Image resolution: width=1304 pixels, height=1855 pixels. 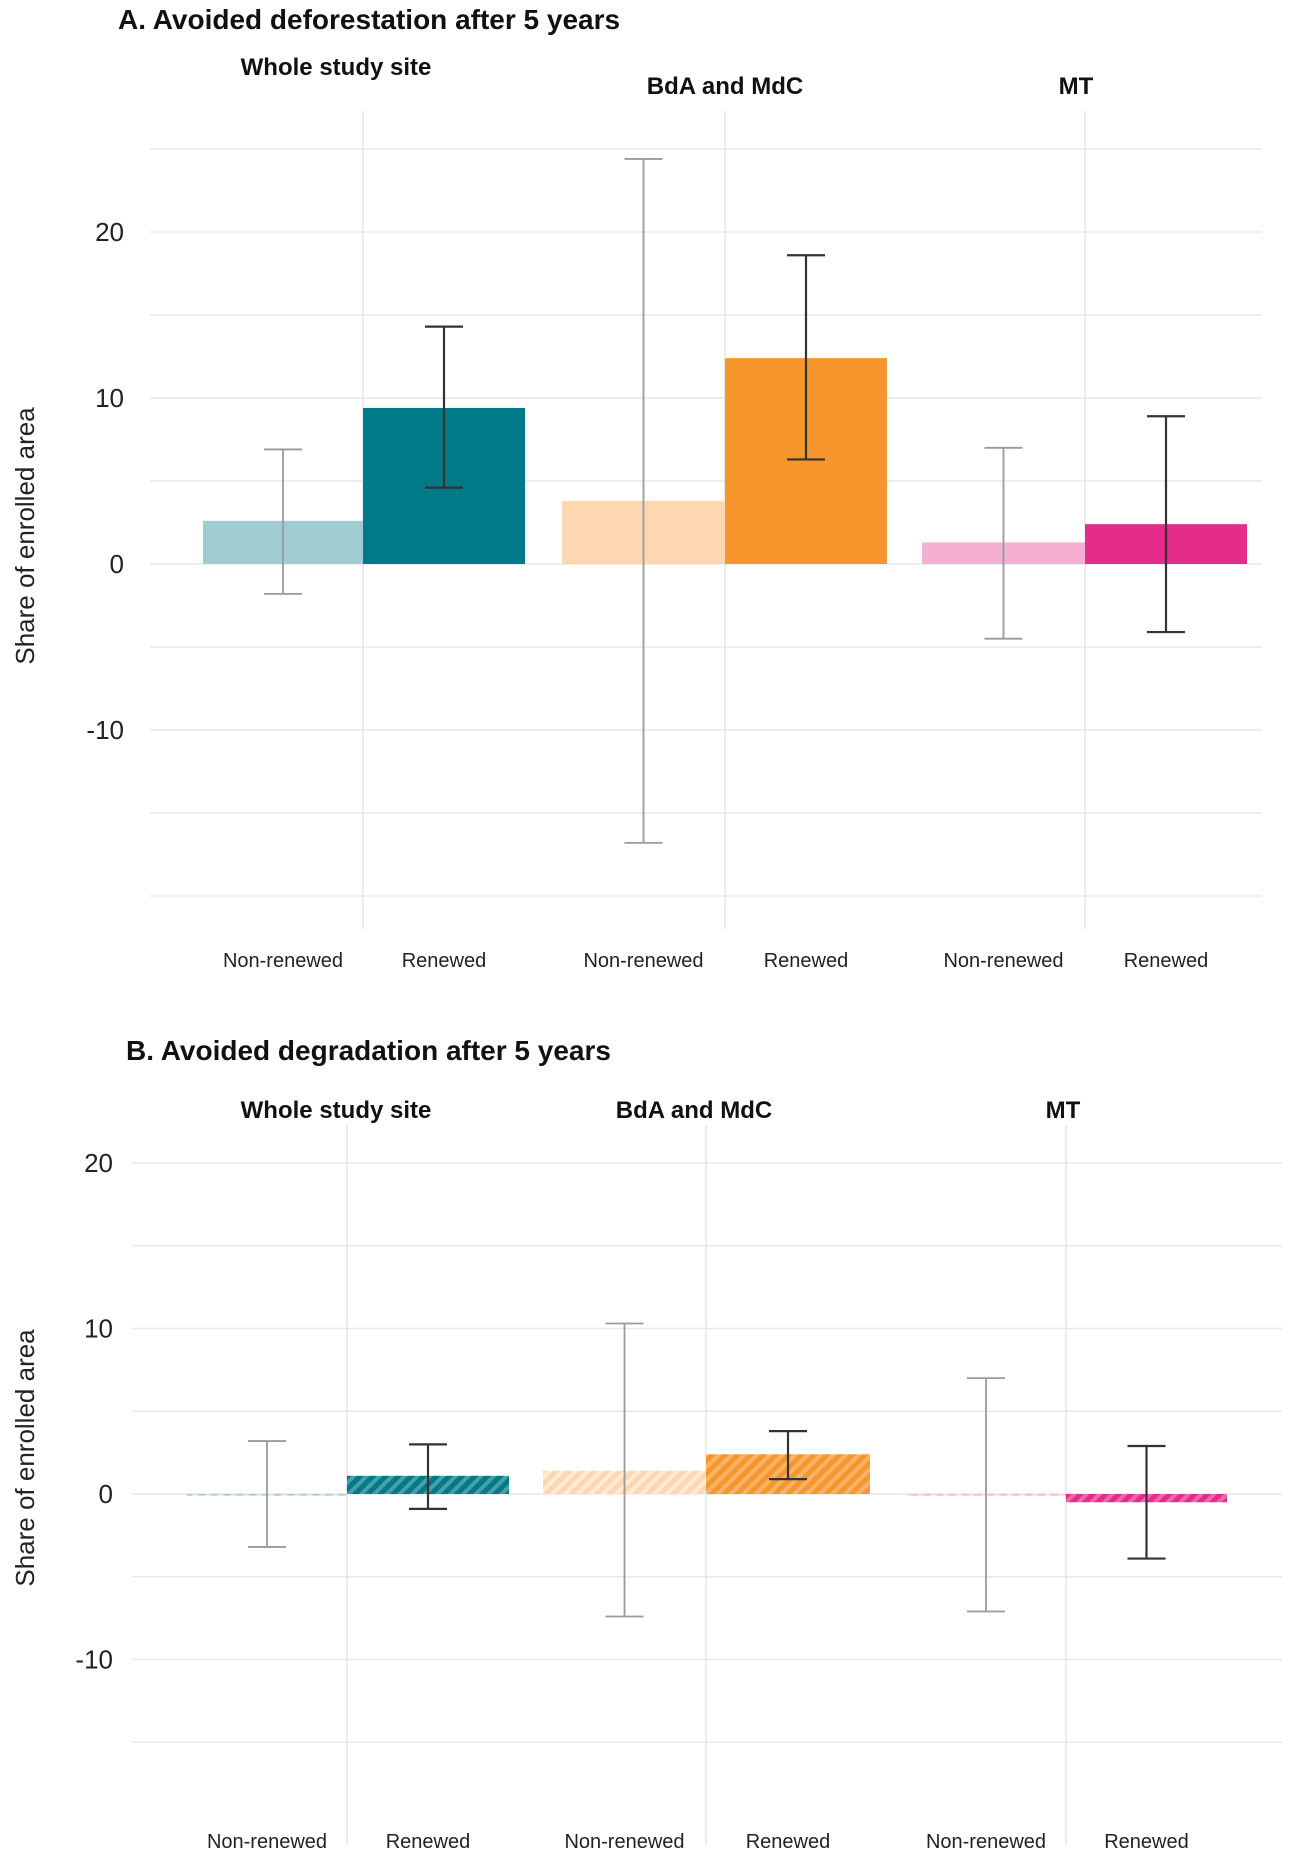 I want to click on panel-a-y-axis-label: Share of enrolled area, so click(x=25, y=536).